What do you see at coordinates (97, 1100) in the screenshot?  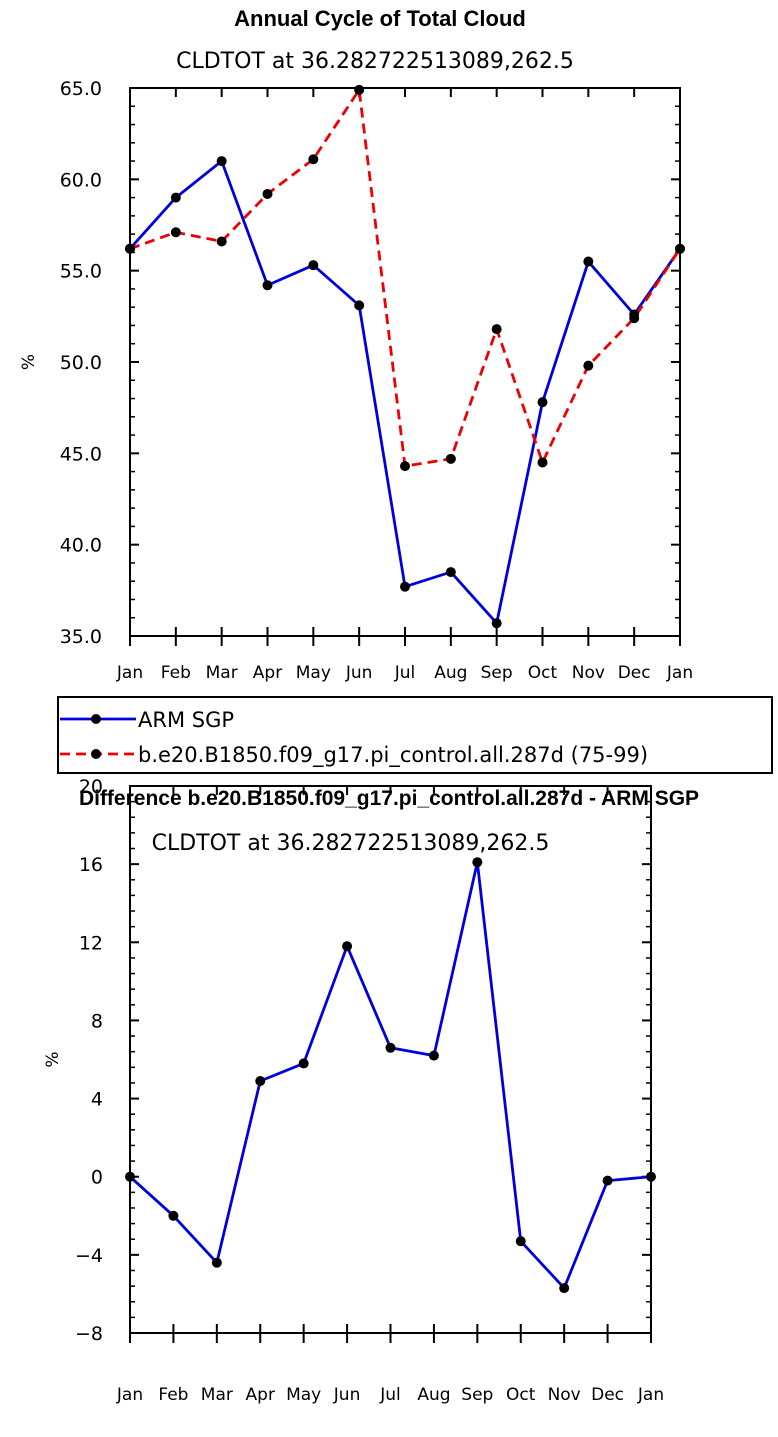 I see `y-tick-label: 4` at bounding box center [97, 1100].